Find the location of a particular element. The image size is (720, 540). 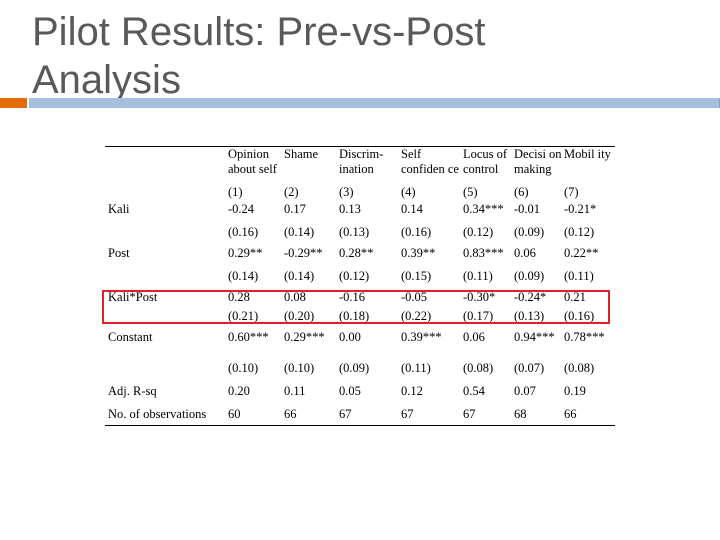

footer-row: No. of observations 60 66 67 67 67 68 66 is located at coordinates (360, 412).